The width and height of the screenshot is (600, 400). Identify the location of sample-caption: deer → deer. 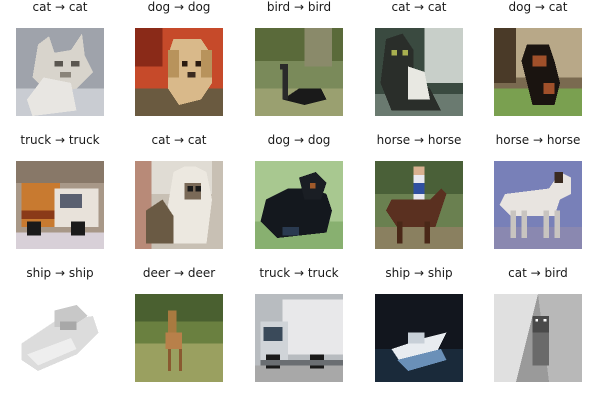
(179, 273).